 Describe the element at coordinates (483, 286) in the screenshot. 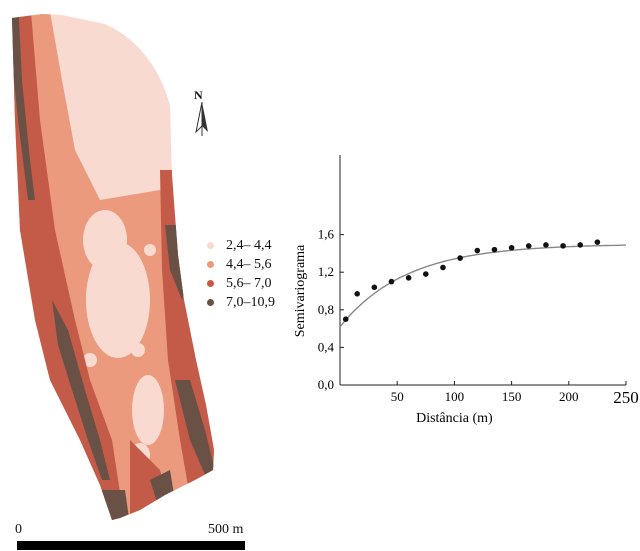

I see `model-curve` at that location.